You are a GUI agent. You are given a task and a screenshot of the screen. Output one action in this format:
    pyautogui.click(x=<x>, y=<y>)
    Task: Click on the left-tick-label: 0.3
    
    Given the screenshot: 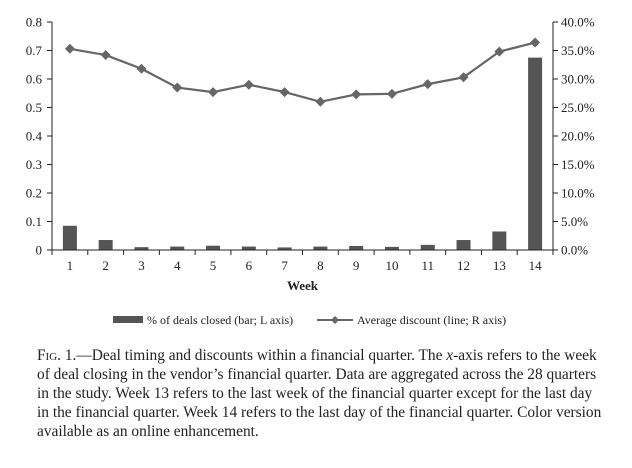 What is the action you would take?
    pyautogui.click(x=34, y=164)
    